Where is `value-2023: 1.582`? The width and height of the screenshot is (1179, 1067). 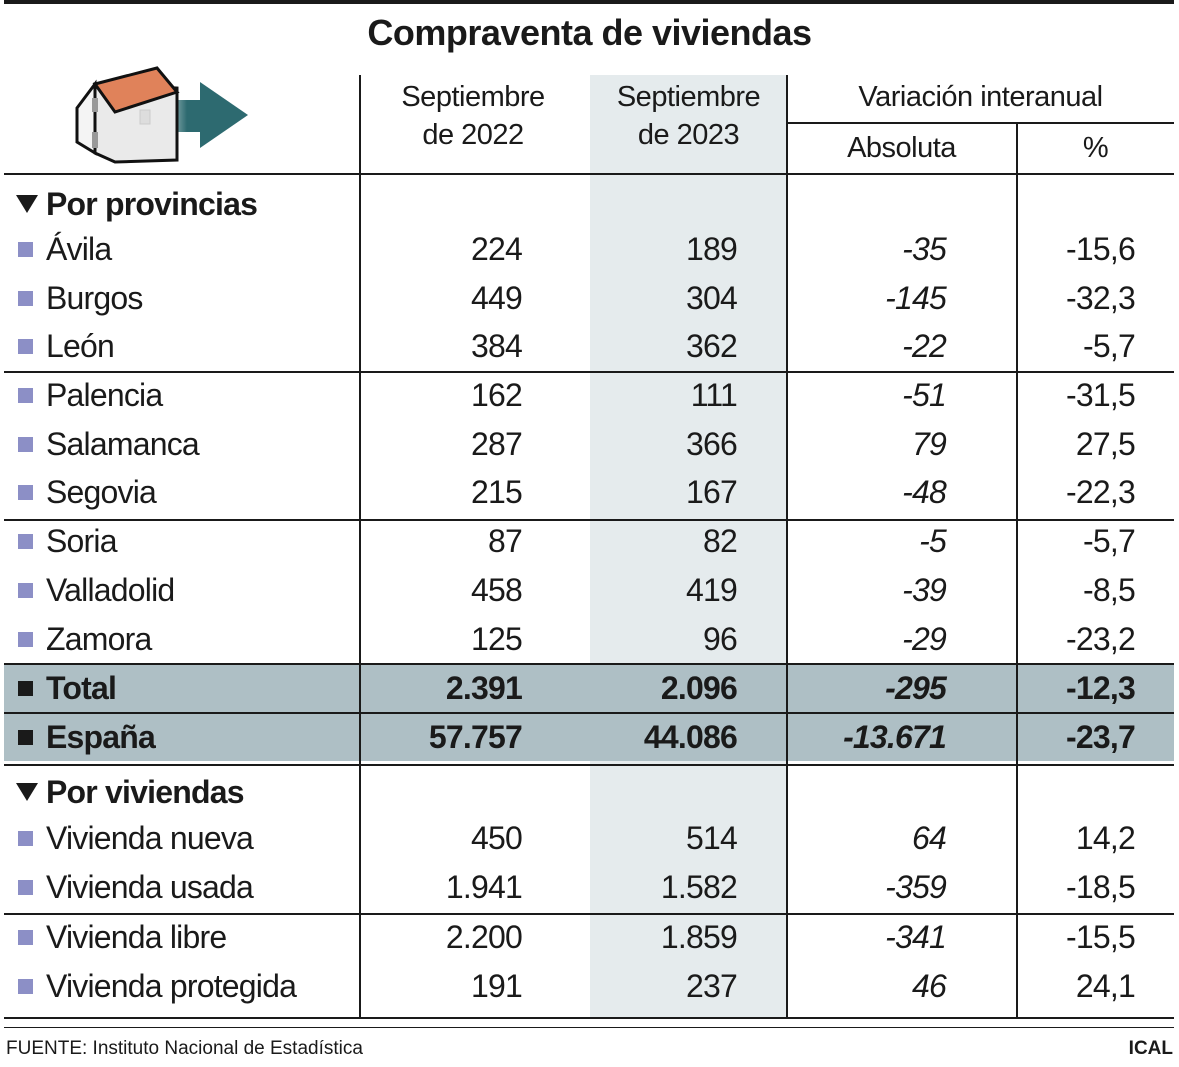 value-2023: 1.582 is located at coordinates (699, 887).